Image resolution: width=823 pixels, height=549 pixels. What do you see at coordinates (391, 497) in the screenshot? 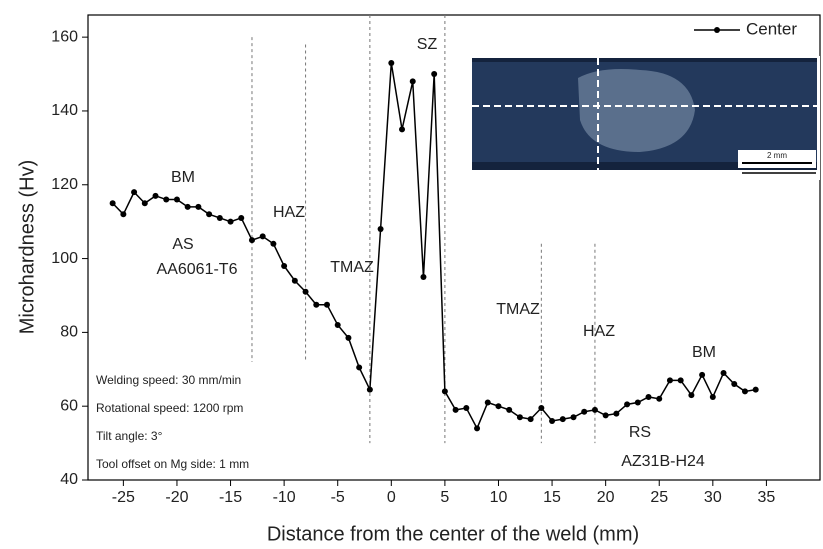
I see `x-tick-label: 0` at bounding box center [391, 497].